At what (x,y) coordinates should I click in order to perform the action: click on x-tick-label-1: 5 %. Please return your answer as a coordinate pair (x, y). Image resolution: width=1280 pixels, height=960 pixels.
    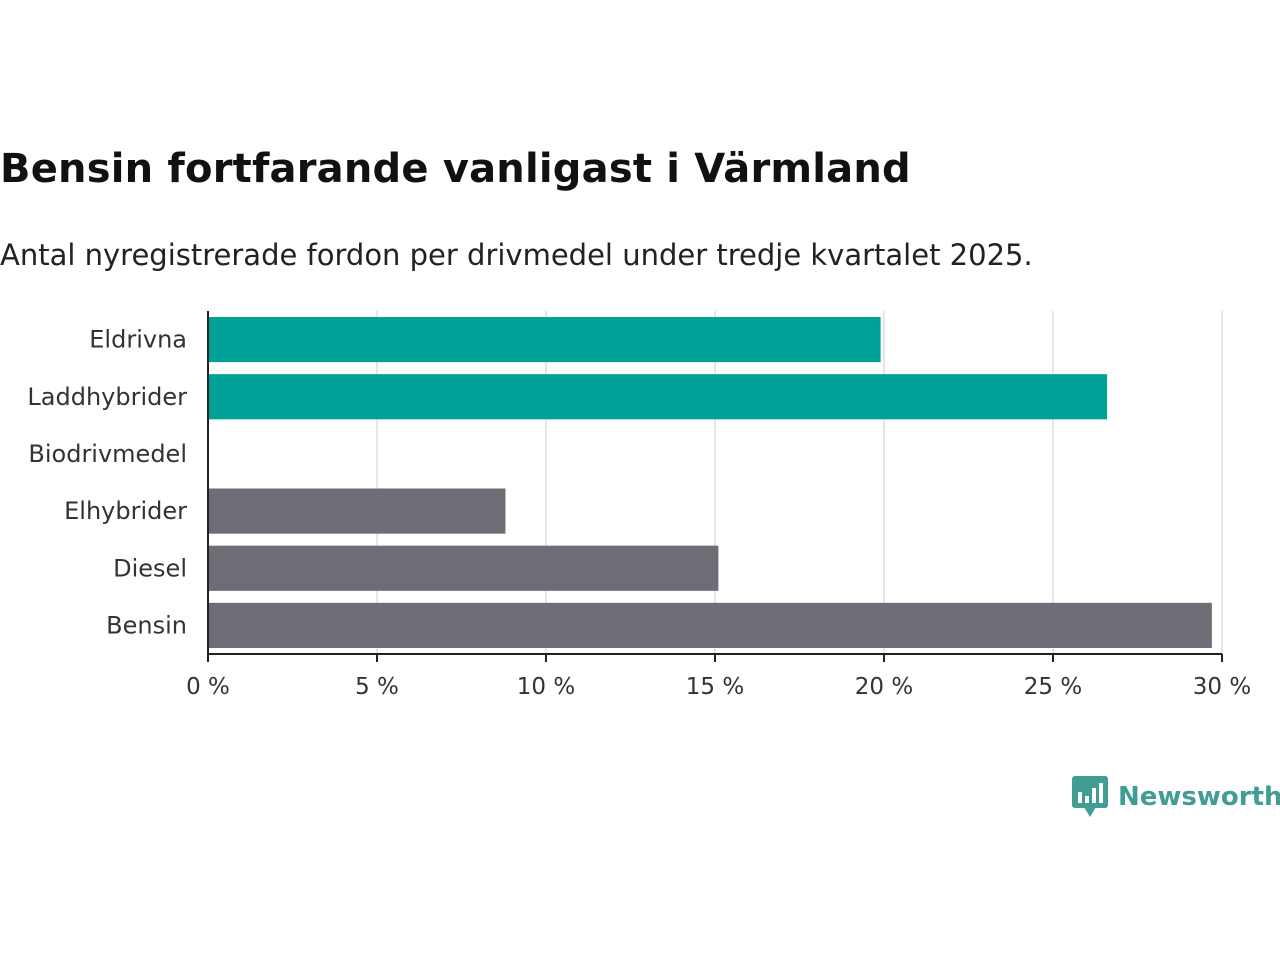
    Looking at the image, I should click on (377, 687).